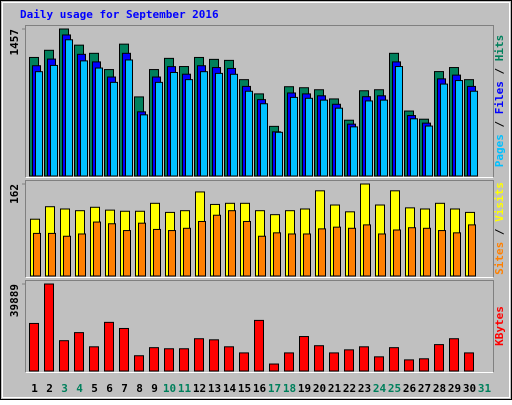 This screenshot has height=405, width=512. Describe the element at coordinates (230, 388) in the screenshot. I see `x-tick-label: 14` at that location.